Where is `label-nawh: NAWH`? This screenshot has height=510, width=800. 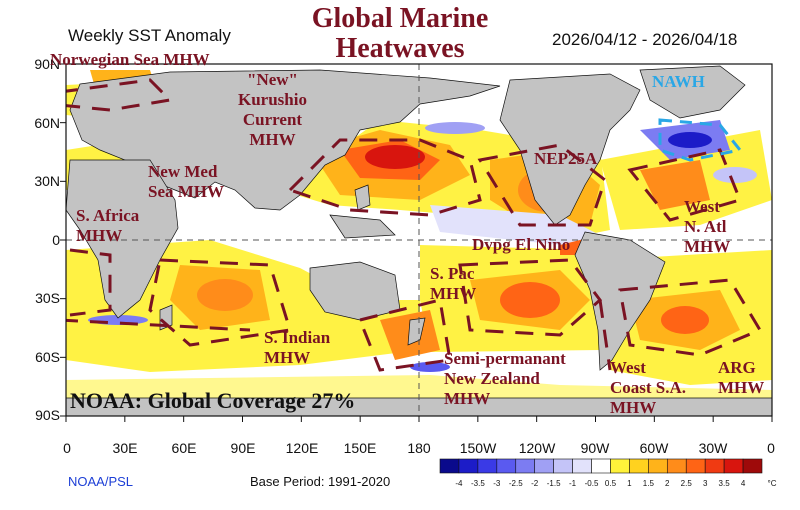
label-nawh: NAWH is located at coordinates (678, 81).